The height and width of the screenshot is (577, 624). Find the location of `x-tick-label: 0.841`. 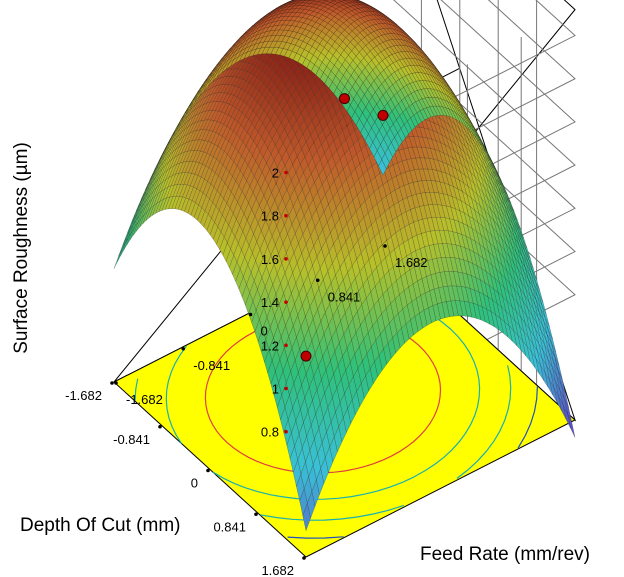

x-tick-label: 0.841 is located at coordinates (229, 526).